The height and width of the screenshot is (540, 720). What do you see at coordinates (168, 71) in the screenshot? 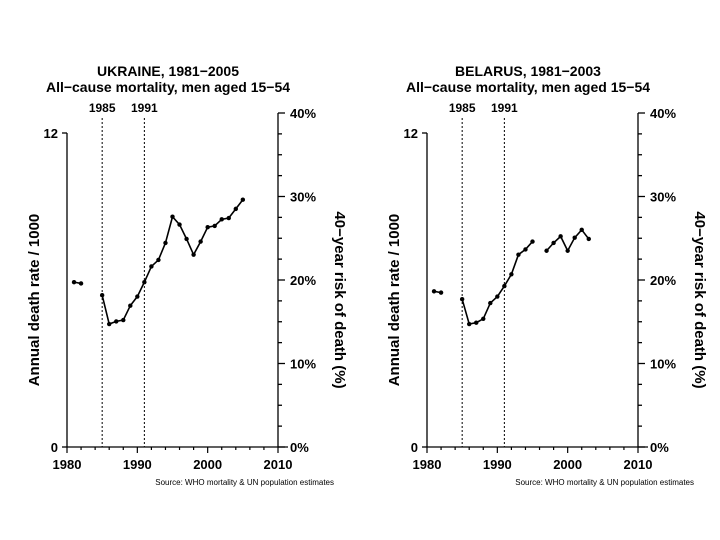
I see `chart-title: UKRAINE, 1981−2005` at bounding box center [168, 71].